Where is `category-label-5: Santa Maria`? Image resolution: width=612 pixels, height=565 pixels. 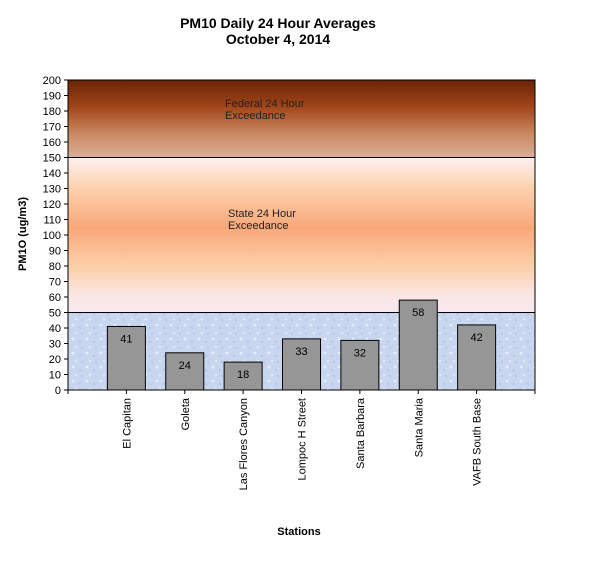 category-label-5: Santa Maria is located at coordinates (419, 427).